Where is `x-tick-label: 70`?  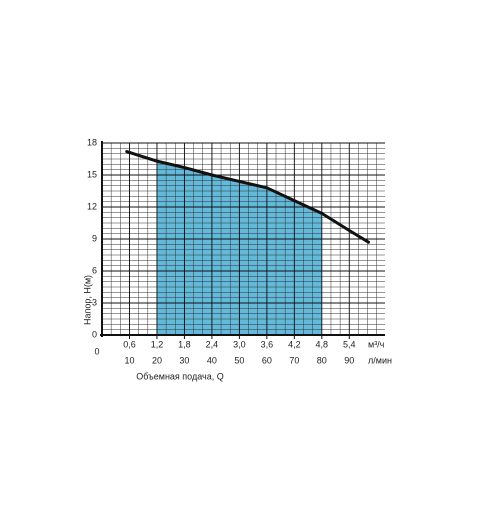 x-tick-label: 70 is located at coordinates (294, 360).